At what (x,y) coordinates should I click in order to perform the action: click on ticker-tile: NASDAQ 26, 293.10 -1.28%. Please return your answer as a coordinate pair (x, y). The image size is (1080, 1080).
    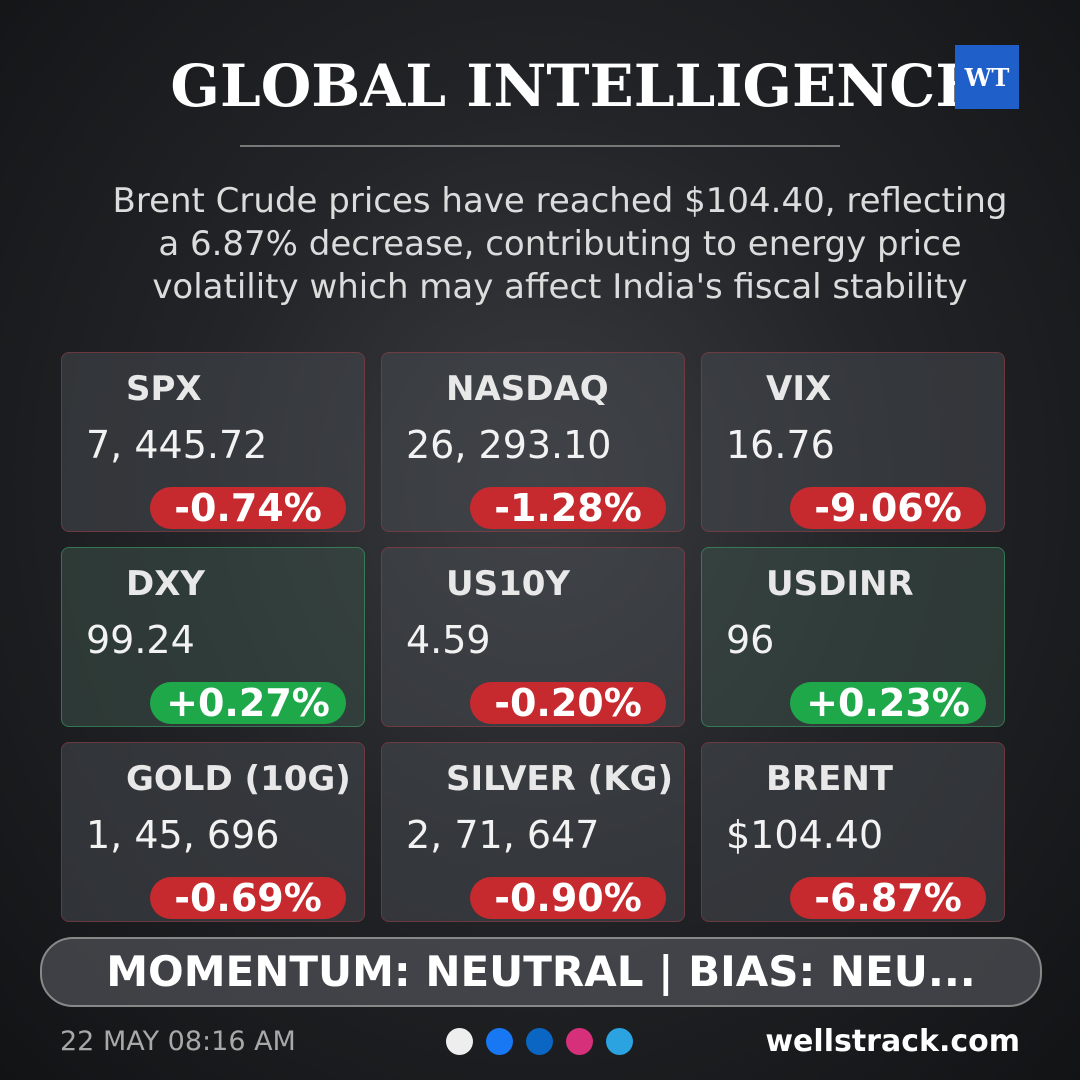
    Looking at the image, I should click on (533, 442).